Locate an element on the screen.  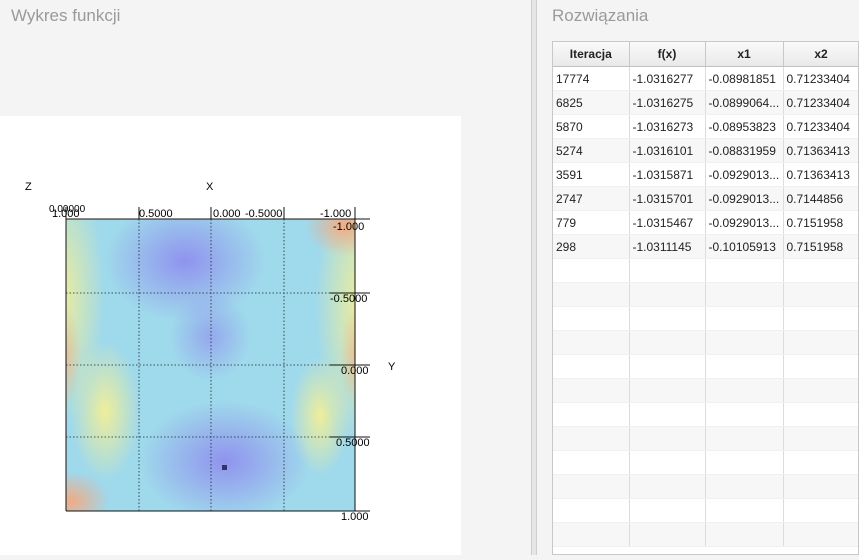
x-tick-label: -1.000 is located at coordinates (335, 214).